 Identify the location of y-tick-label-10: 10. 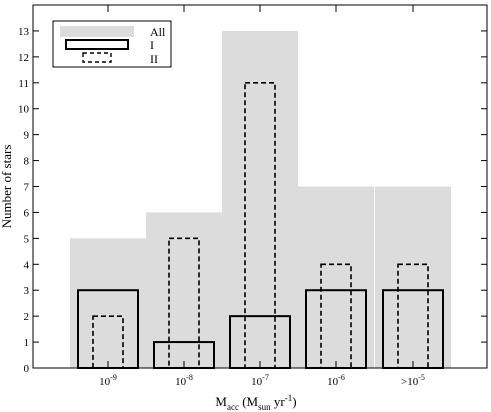
(24, 110).